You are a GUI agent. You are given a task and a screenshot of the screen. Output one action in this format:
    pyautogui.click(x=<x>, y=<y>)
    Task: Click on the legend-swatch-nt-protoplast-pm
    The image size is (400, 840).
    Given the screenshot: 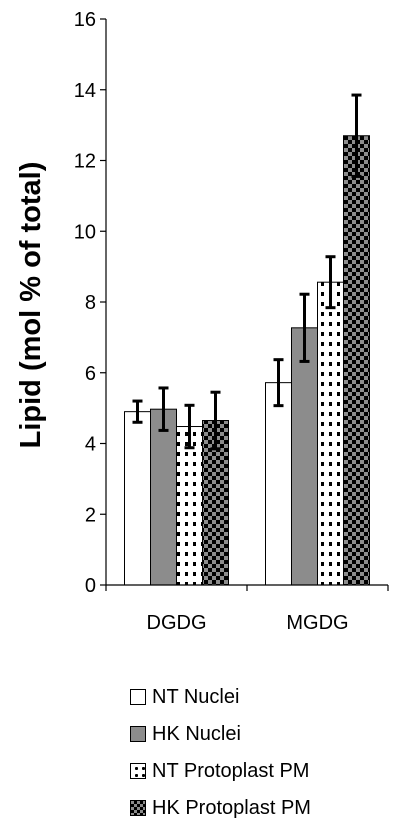 What is the action you would take?
    pyautogui.click(x=138, y=770)
    